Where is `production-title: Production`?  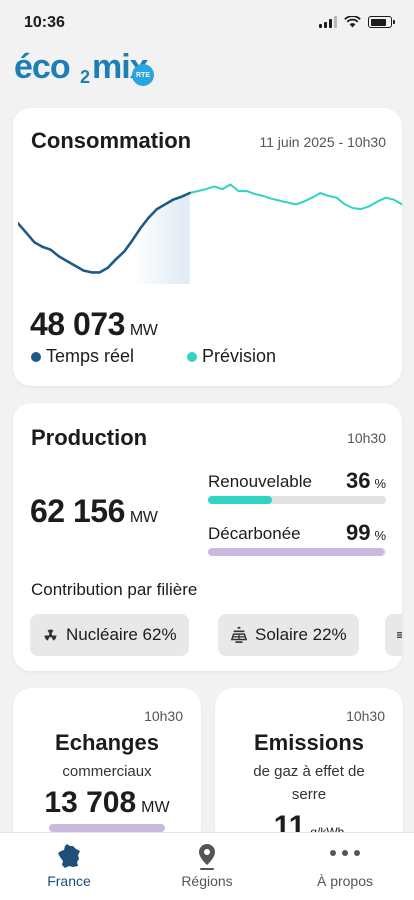
production-title: Production is located at coordinates (89, 437).